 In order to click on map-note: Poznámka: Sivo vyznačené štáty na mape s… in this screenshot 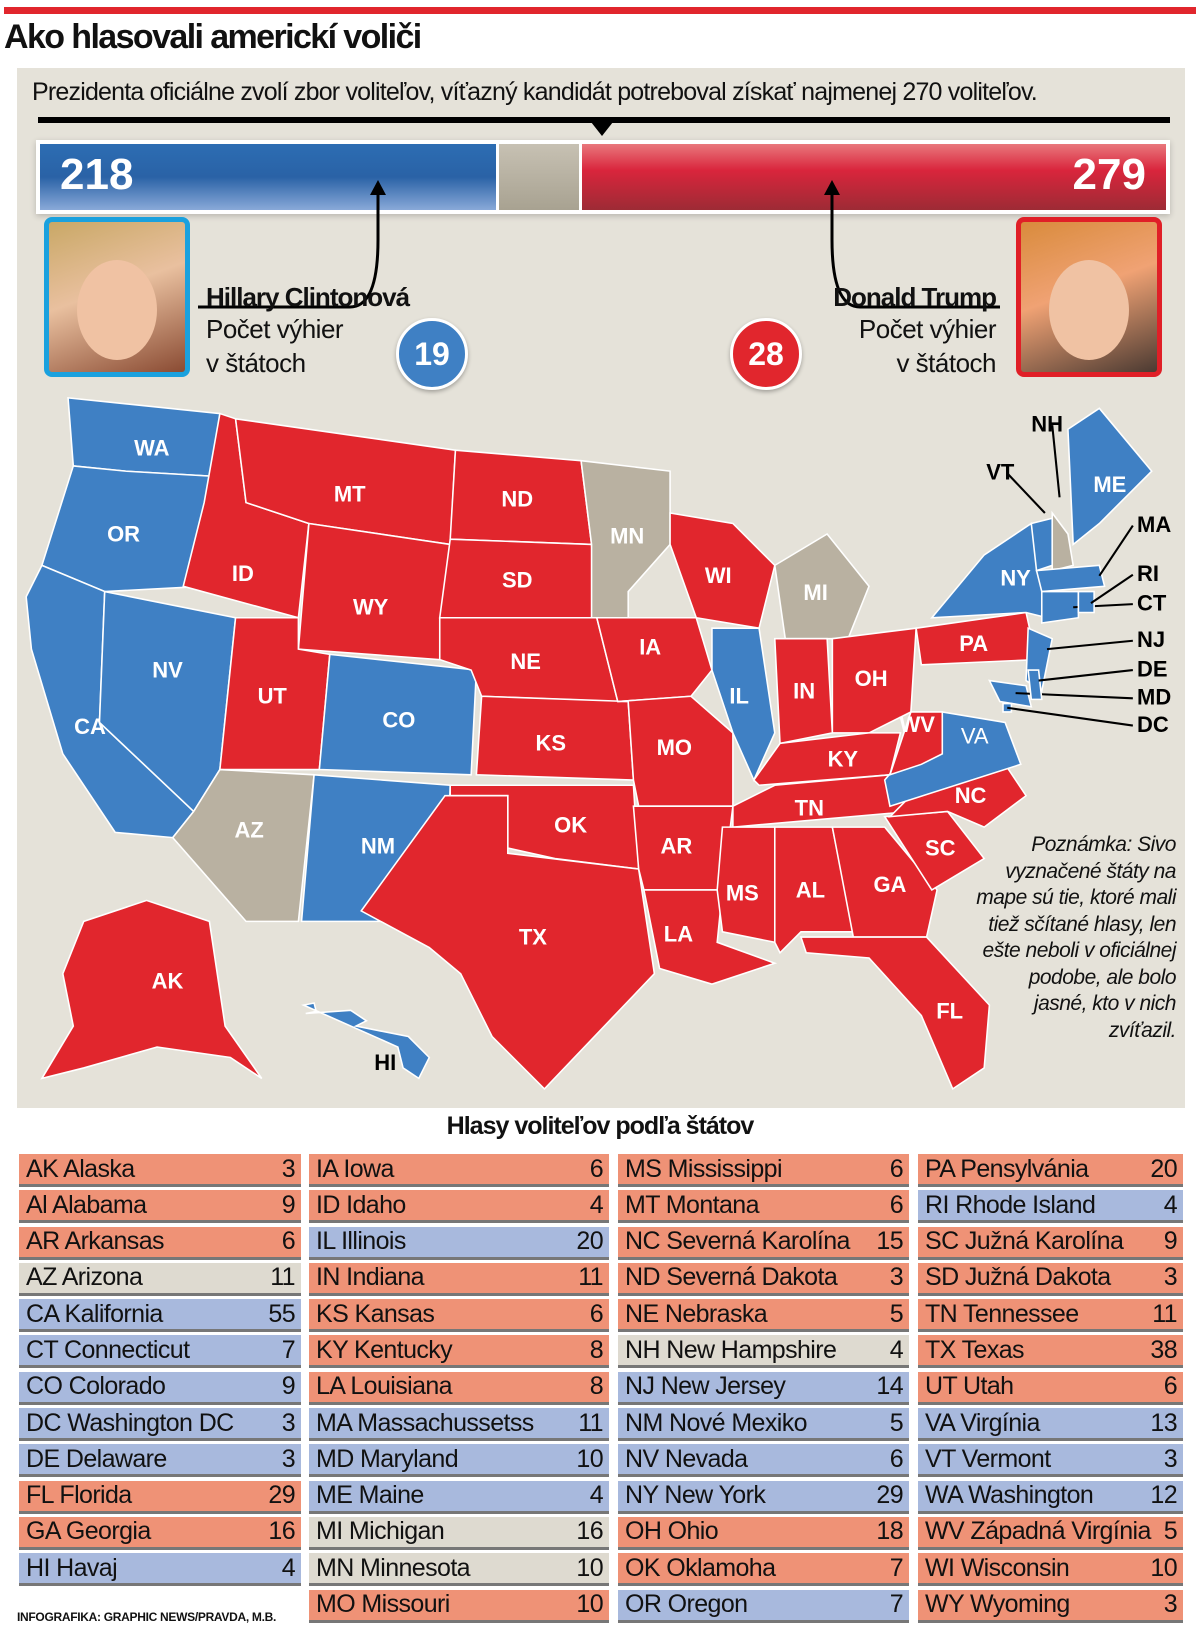, I will do `click(1076, 937)`.